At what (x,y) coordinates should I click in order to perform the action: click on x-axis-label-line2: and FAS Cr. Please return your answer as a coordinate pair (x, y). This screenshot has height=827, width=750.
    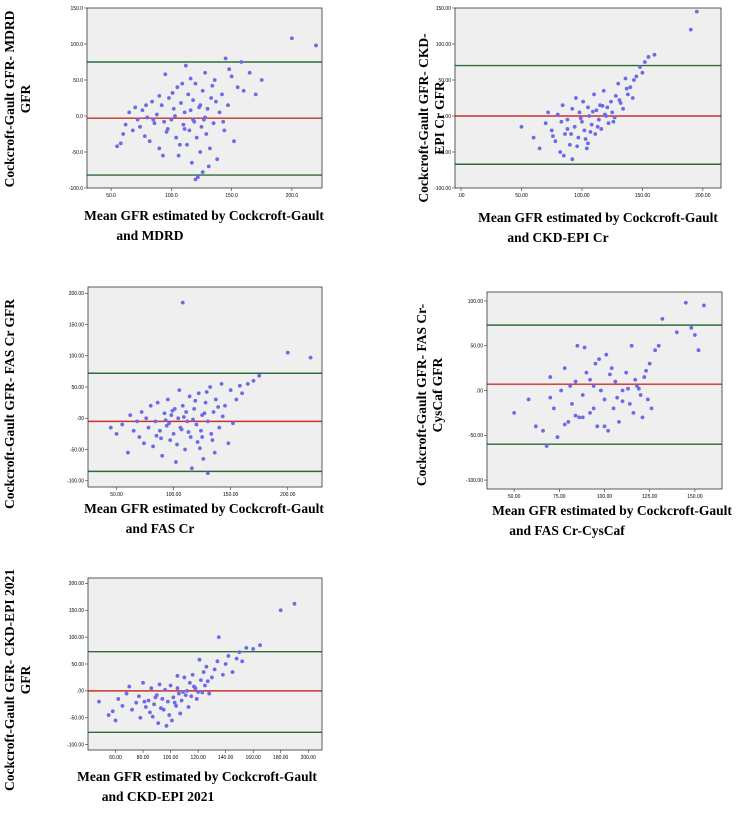
    Looking at the image, I should click on (160, 528).